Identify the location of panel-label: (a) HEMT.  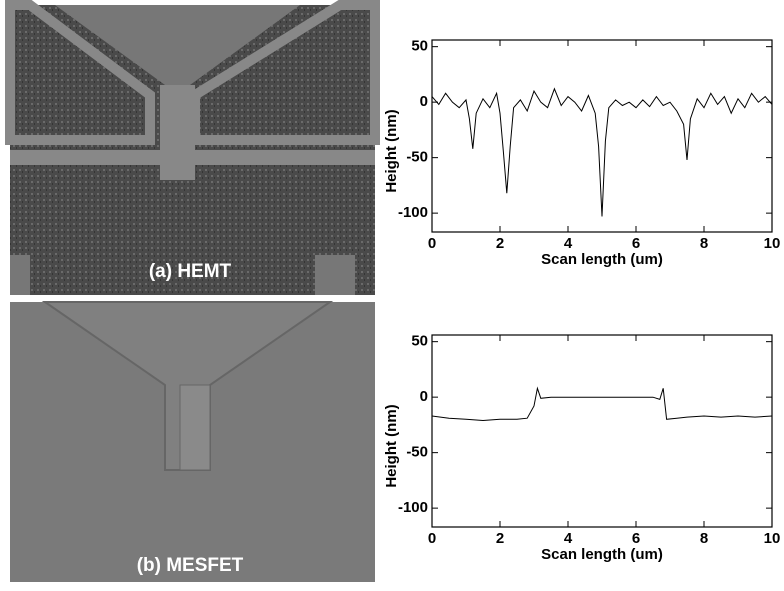
(190, 271).